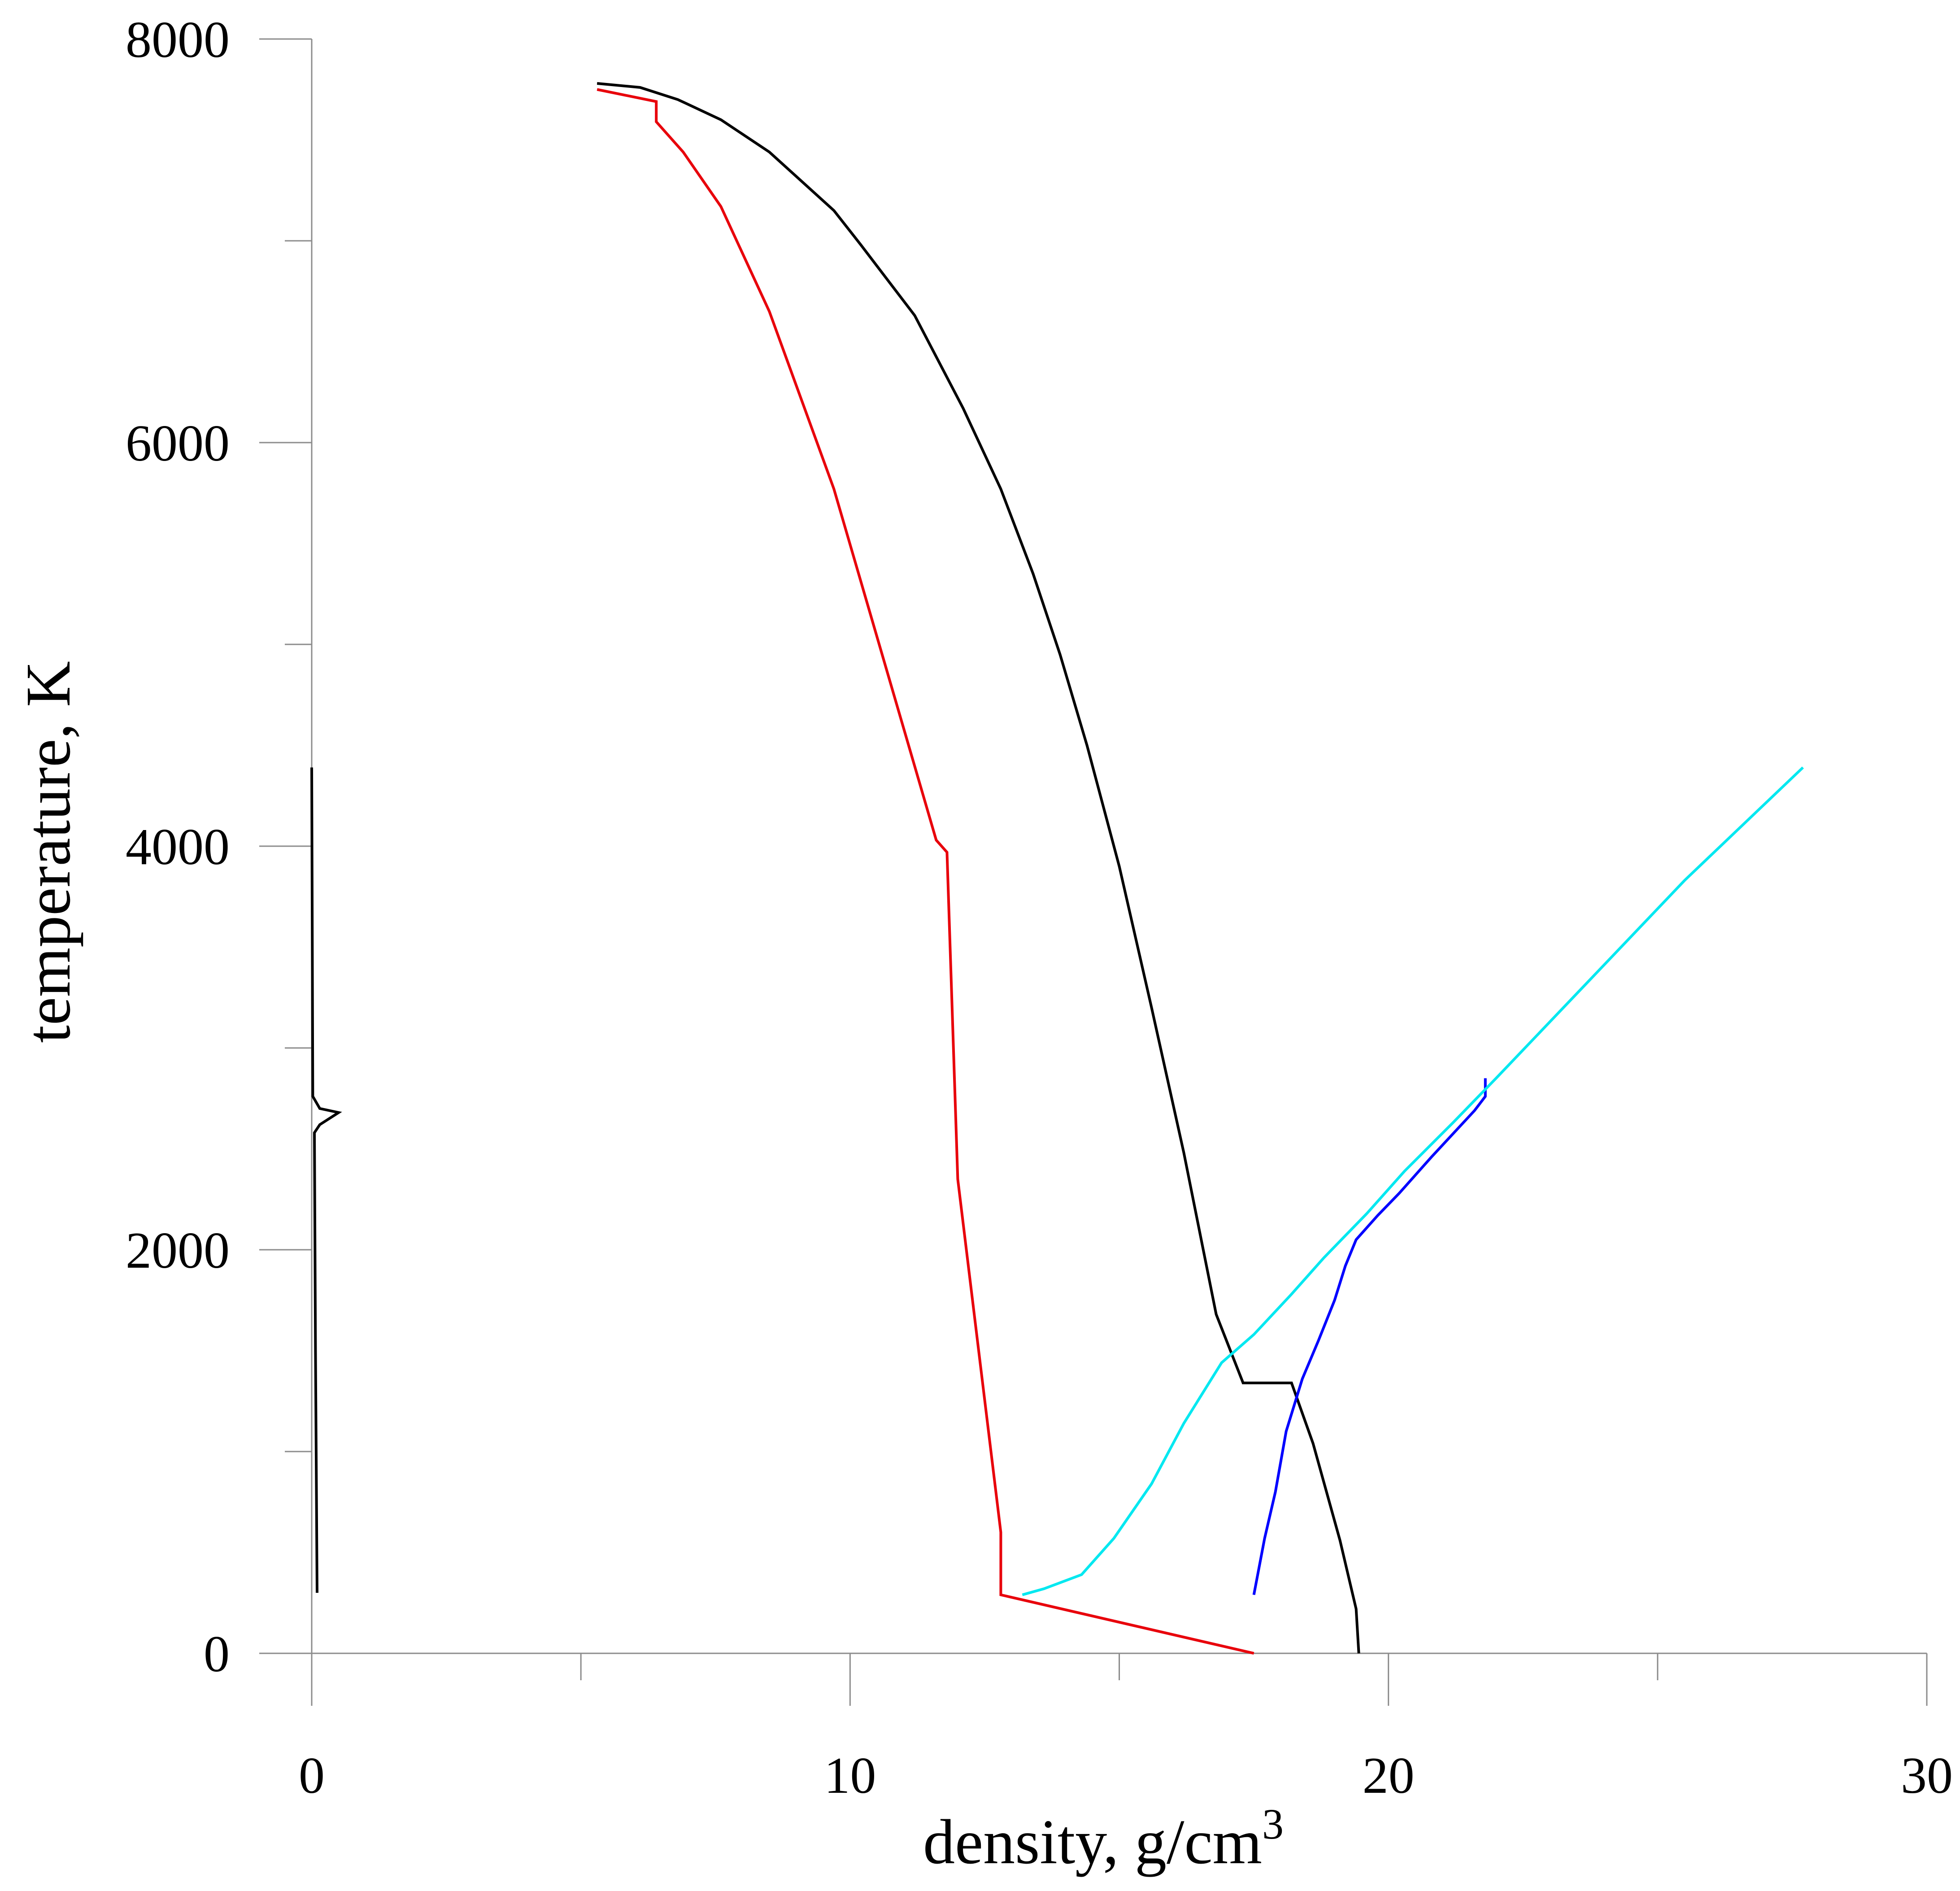 The height and width of the screenshot is (1891, 1960). I want to click on y-tick-label: 0, so click(217, 1654).